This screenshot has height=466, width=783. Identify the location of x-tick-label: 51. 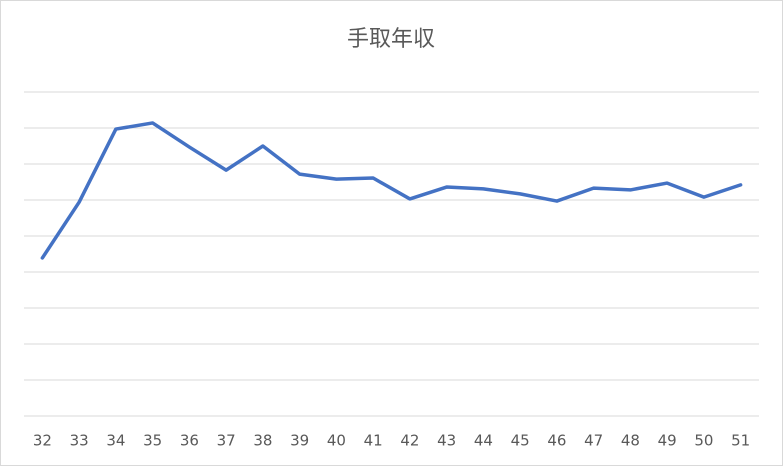
(740, 441).